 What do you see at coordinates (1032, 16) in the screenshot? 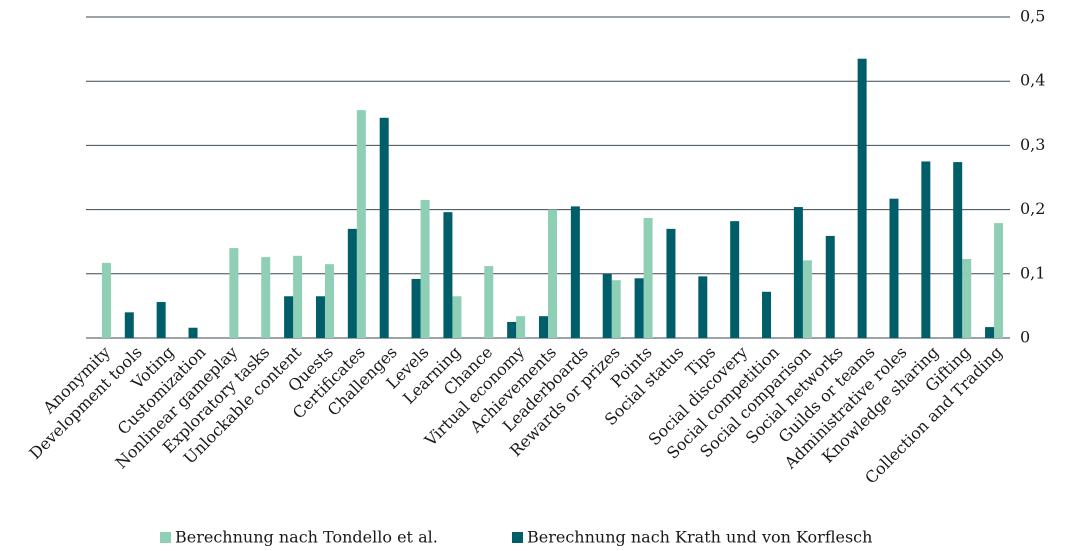
I see `y-tick-label: 0,5` at bounding box center [1032, 16].